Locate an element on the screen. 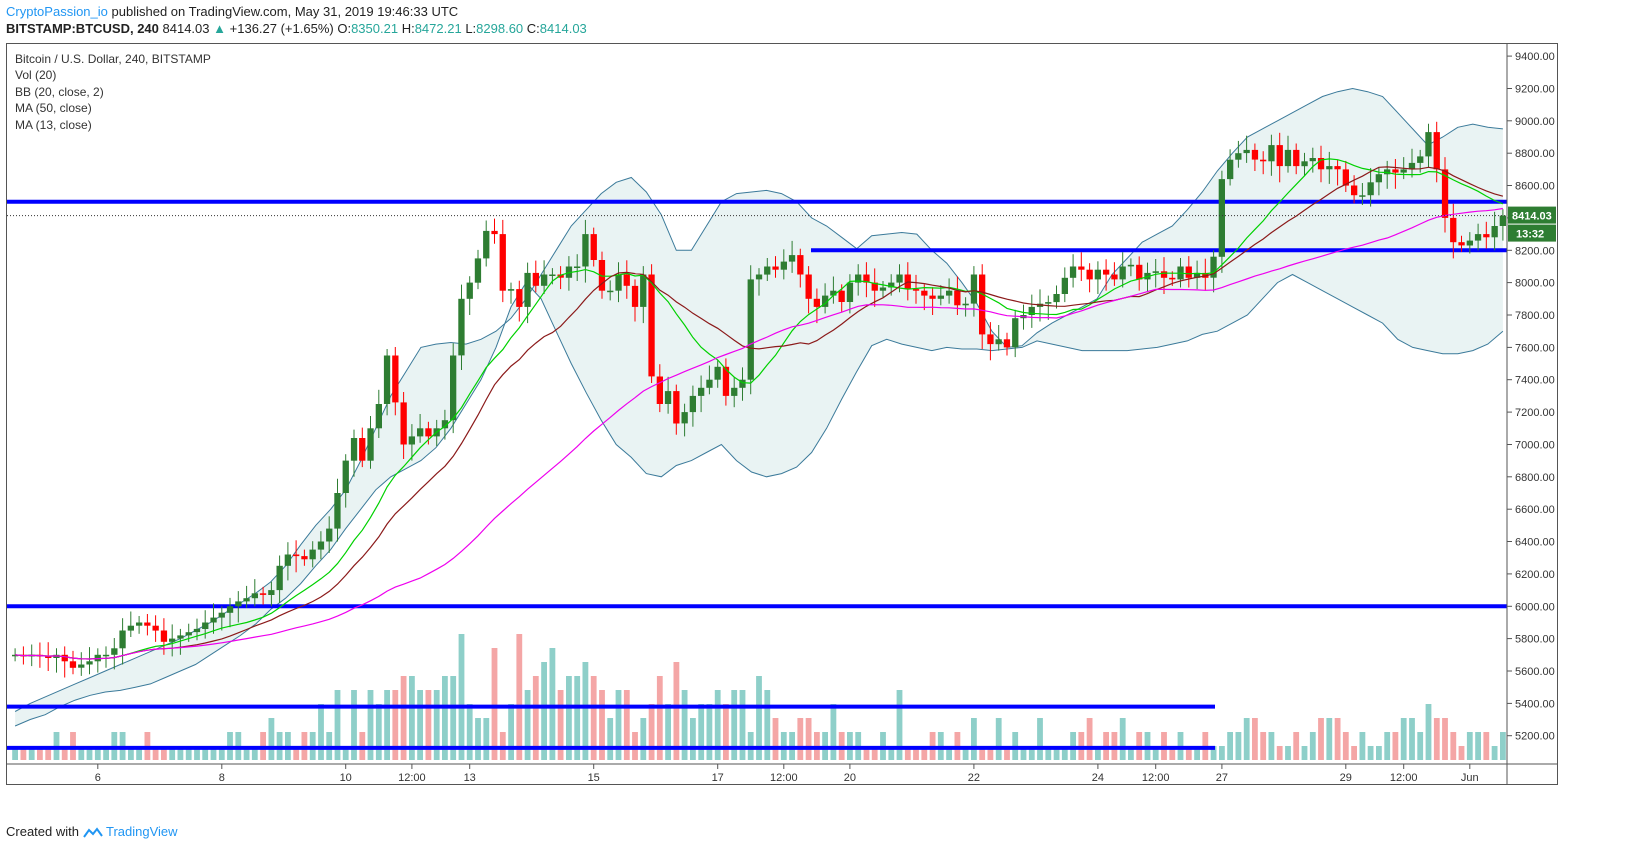 The height and width of the screenshot is (849, 1627). time-tick-label: Jun is located at coordinates (1470, 778).